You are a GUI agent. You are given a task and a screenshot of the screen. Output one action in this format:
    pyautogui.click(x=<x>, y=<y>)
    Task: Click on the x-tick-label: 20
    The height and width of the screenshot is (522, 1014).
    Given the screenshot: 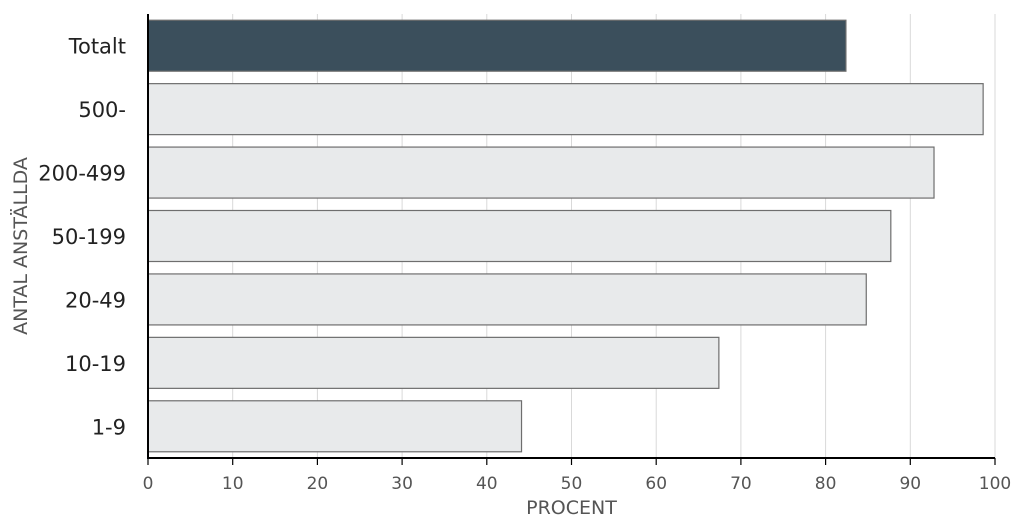 What is the action you would take?
    pyautogui.click(x=318, y=484)
    